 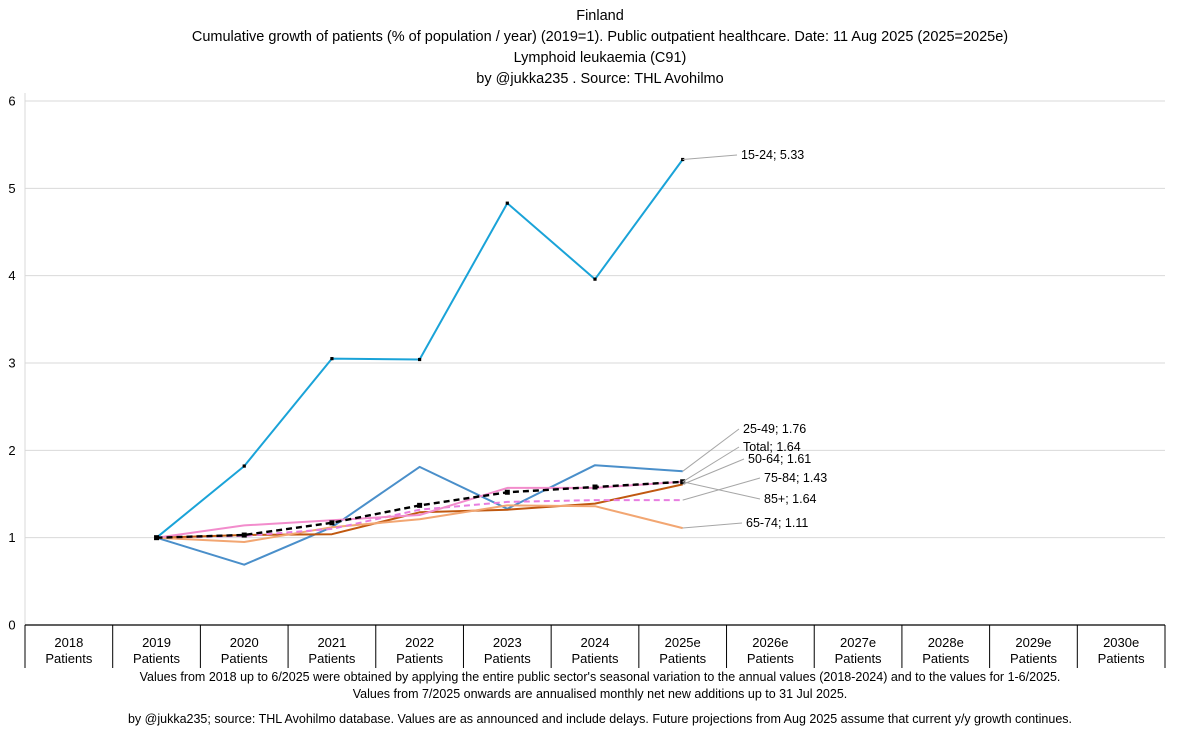 I want to click on x-tick-sublabel-2029e: Patients, so click(x=1033, y=658).